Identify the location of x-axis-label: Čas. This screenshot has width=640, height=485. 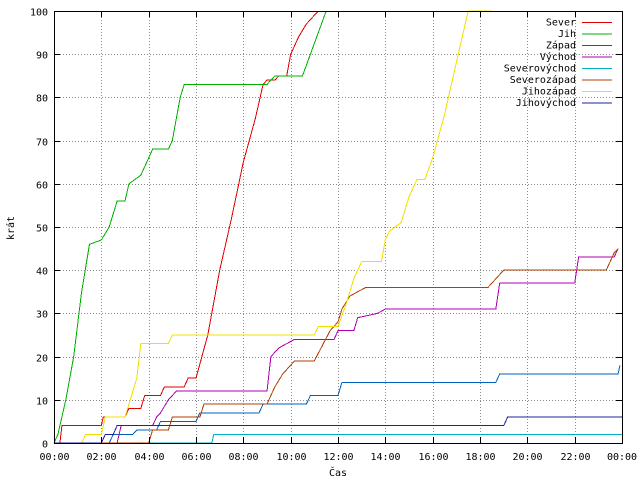
(338, 472).